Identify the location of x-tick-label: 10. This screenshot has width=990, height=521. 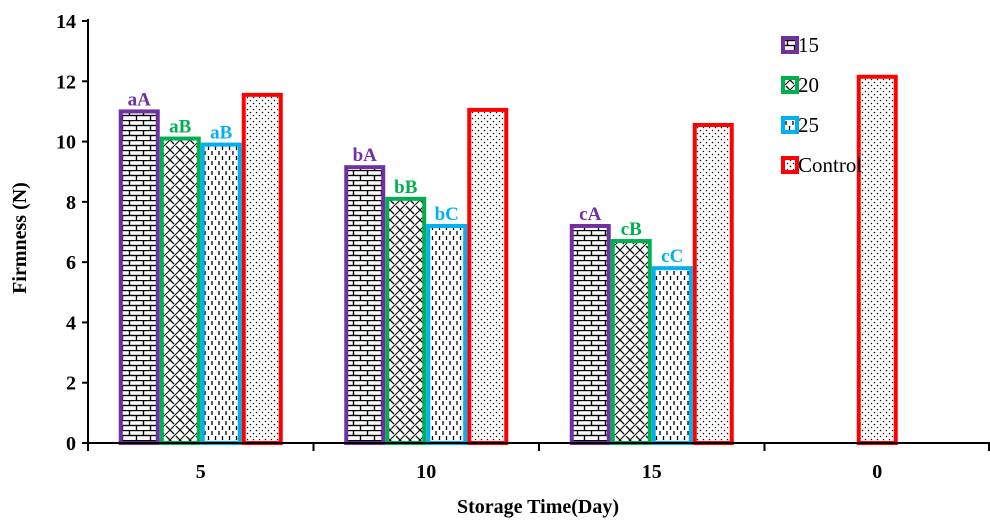
(426, 472).